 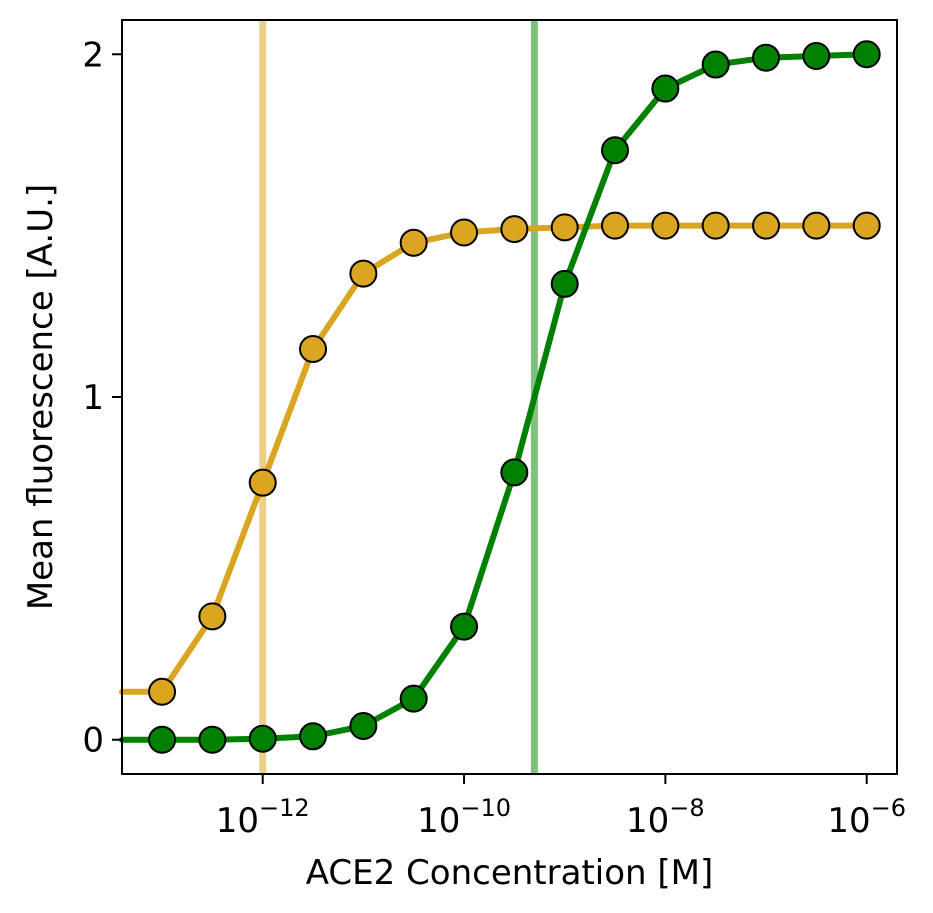 I want to click on y-axis-label: Mean fluorescence [A.U.], so click(x=41, y=397).